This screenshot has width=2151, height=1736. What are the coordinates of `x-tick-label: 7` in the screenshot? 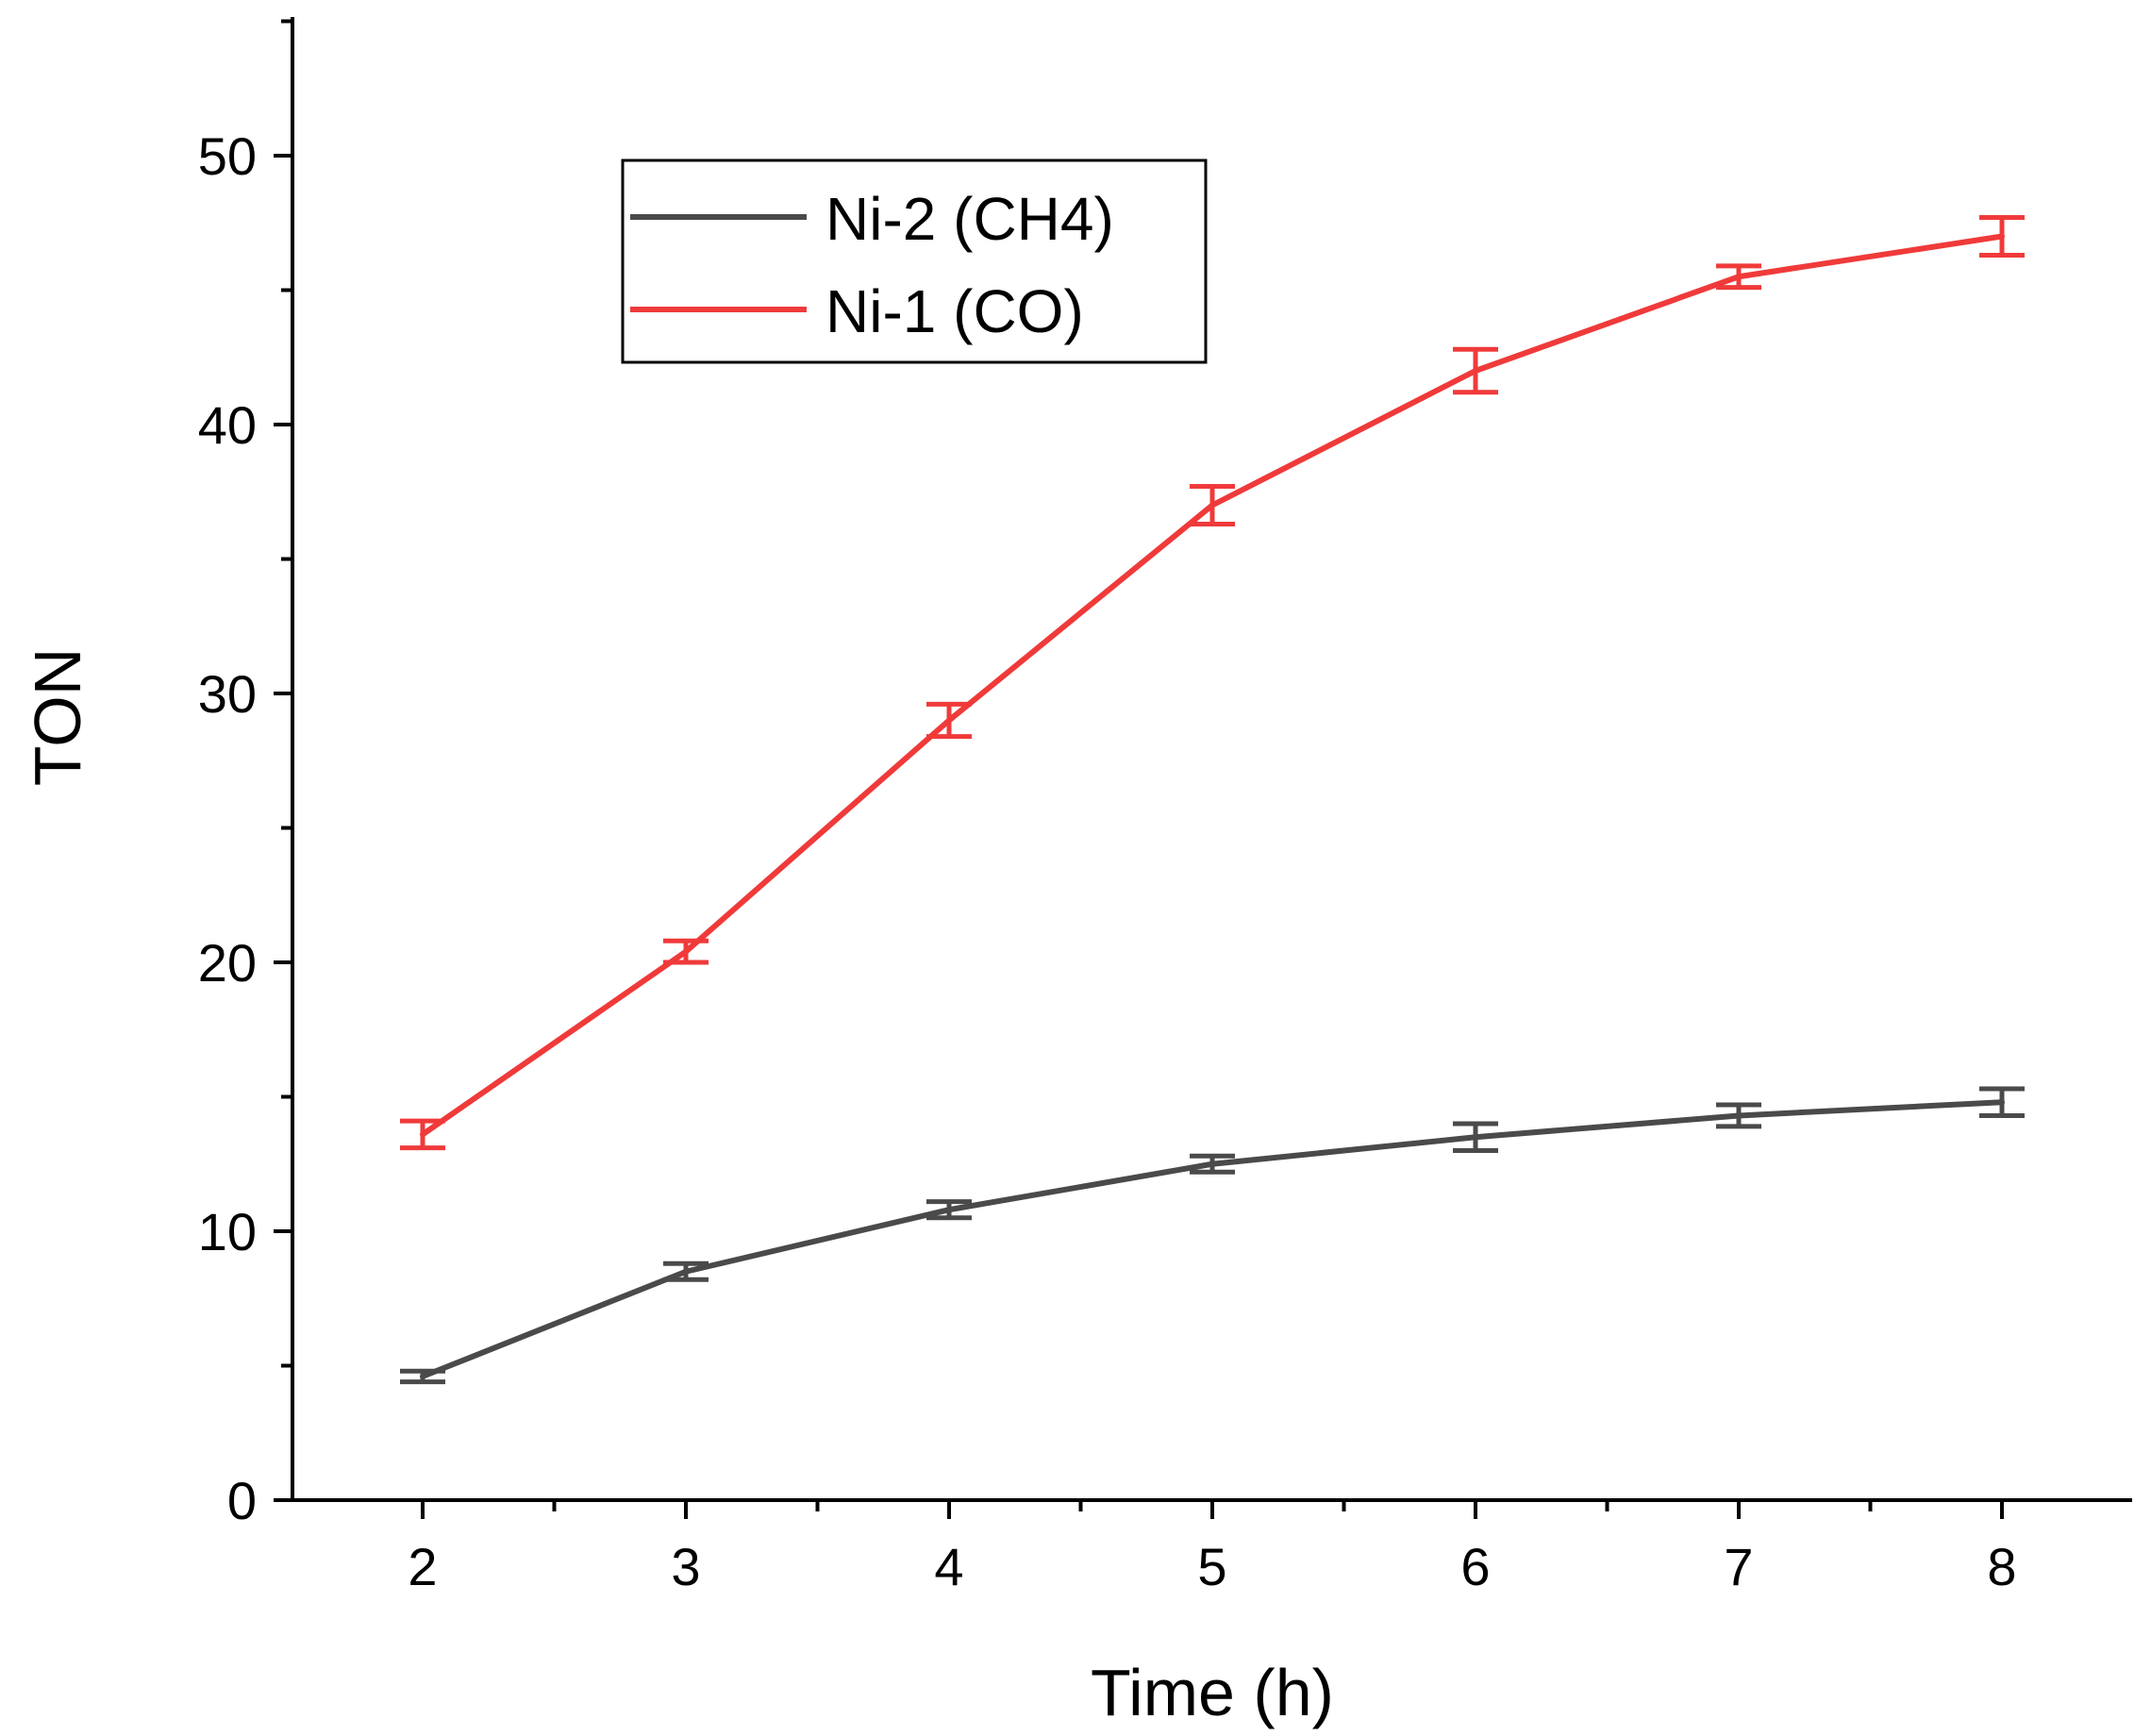 It's located at (1739, 1566).